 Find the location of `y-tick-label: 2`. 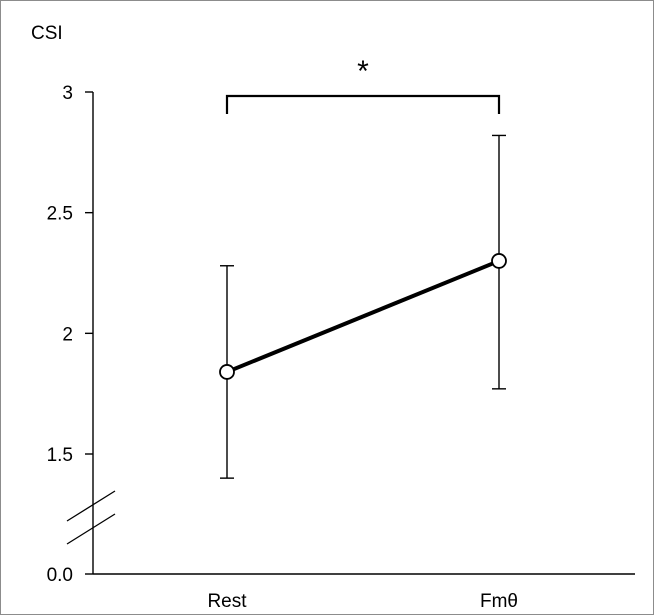

y-tick-label: 2 is located at coordinates (67, 334).